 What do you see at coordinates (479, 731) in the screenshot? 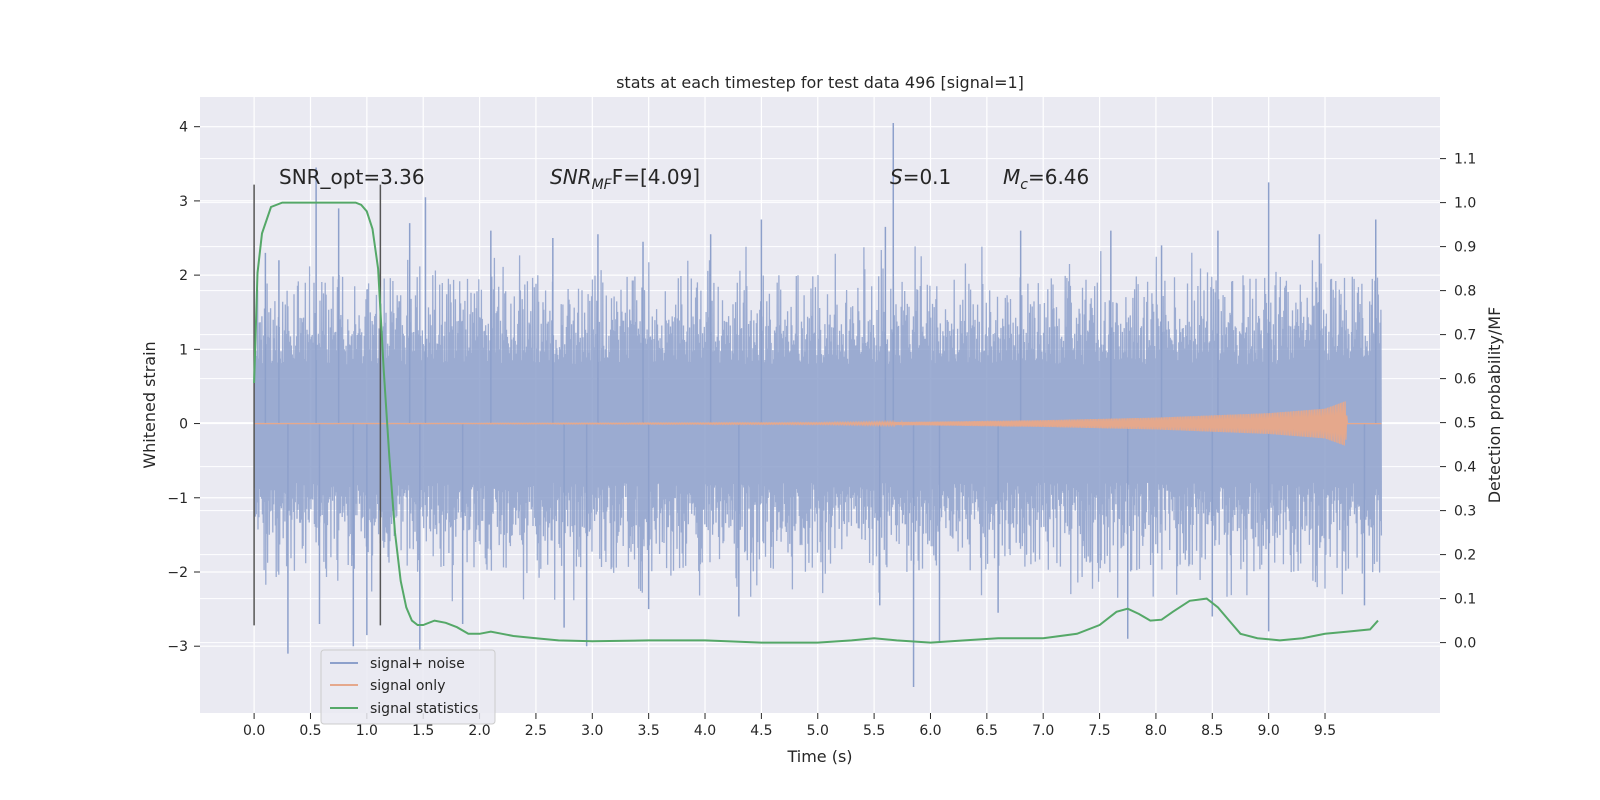
I see `x-tick-label: 2.0` at bounding box center [479, 731].